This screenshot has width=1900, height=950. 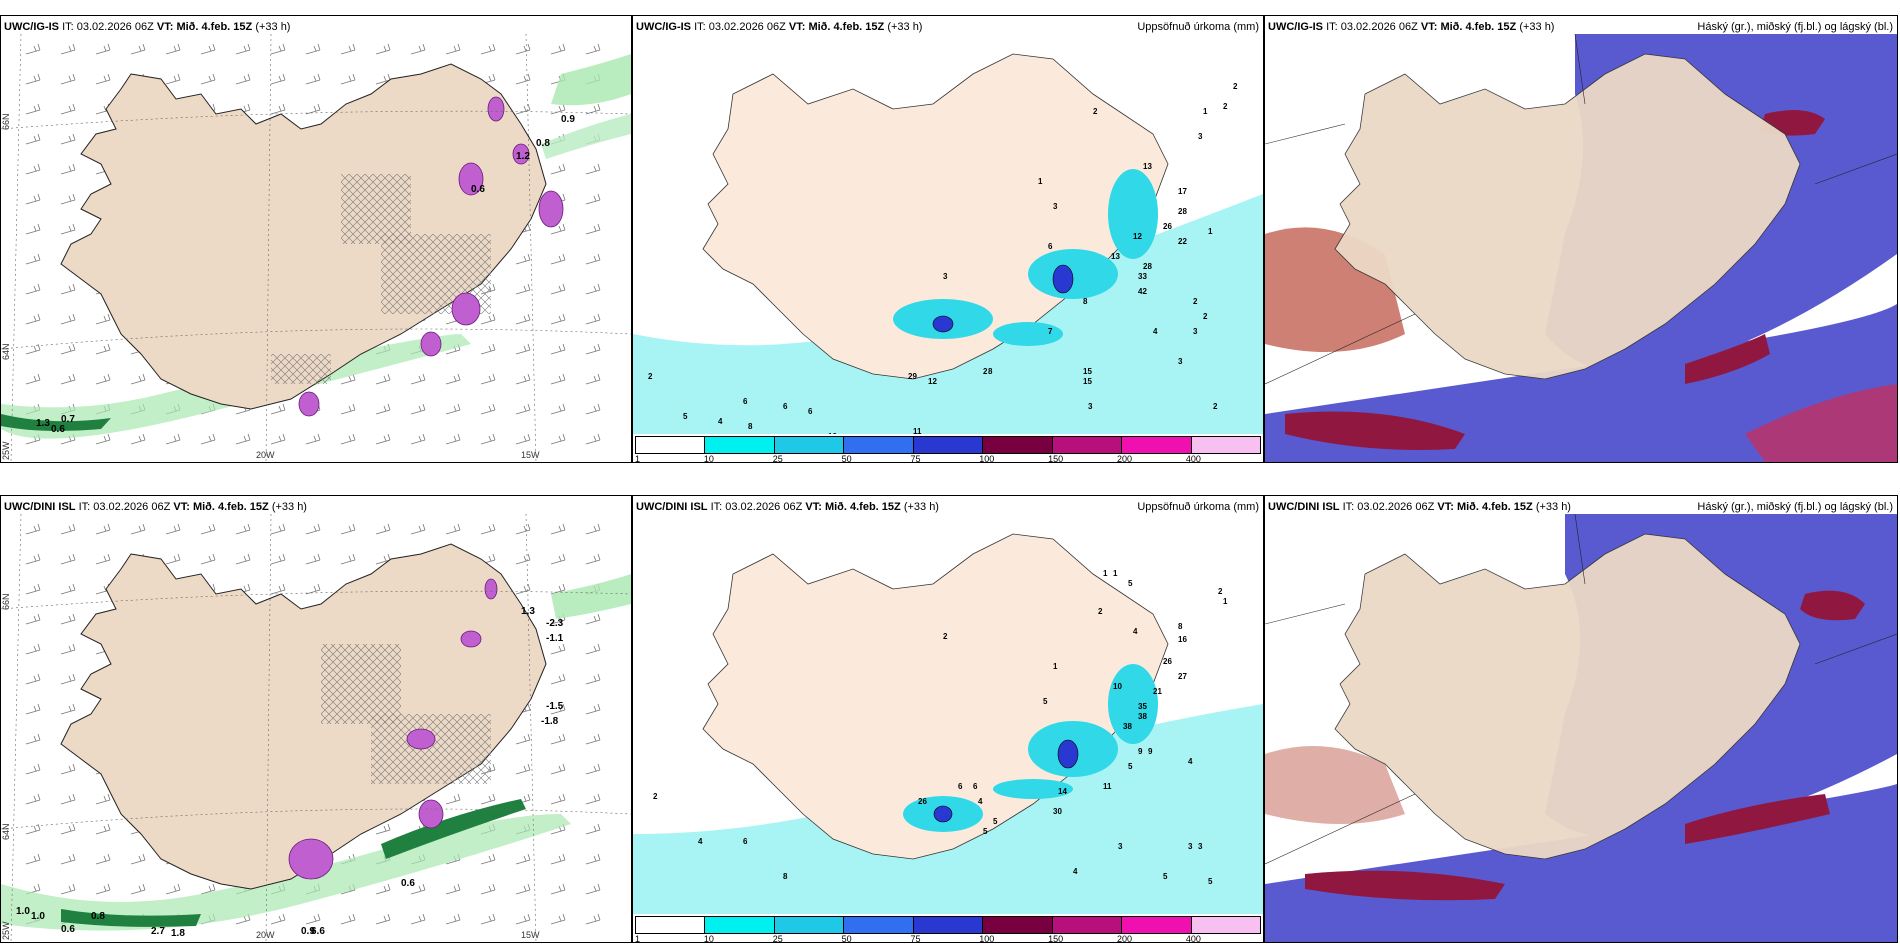 What do you see at coordinates (543, 143) in the screenshot?
I see `svg-text: 0.8` at bounding box center [543, 143].